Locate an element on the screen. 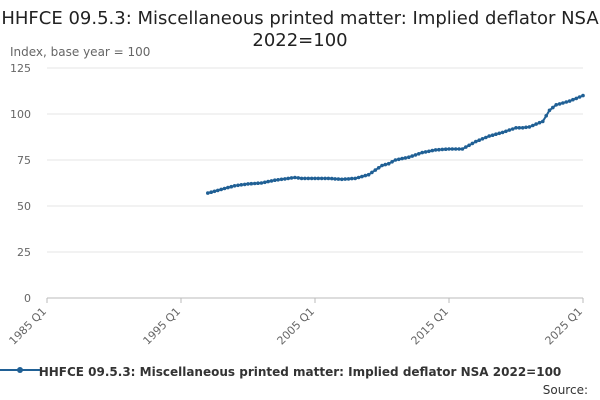 Image resolution: width=600 pixels, height=400 pixels. y-tick-label: 0 is located at coordinates (27, 298).